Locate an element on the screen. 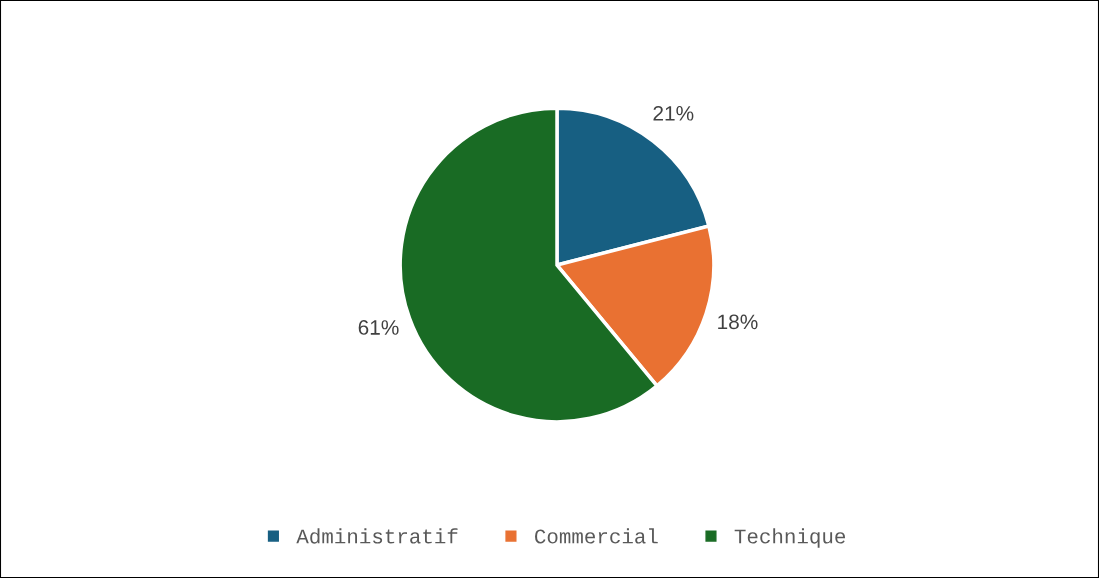 The height and width of the screenshot is (578, 1099). legend-label: Administratif is located at coordinates (377, 536).